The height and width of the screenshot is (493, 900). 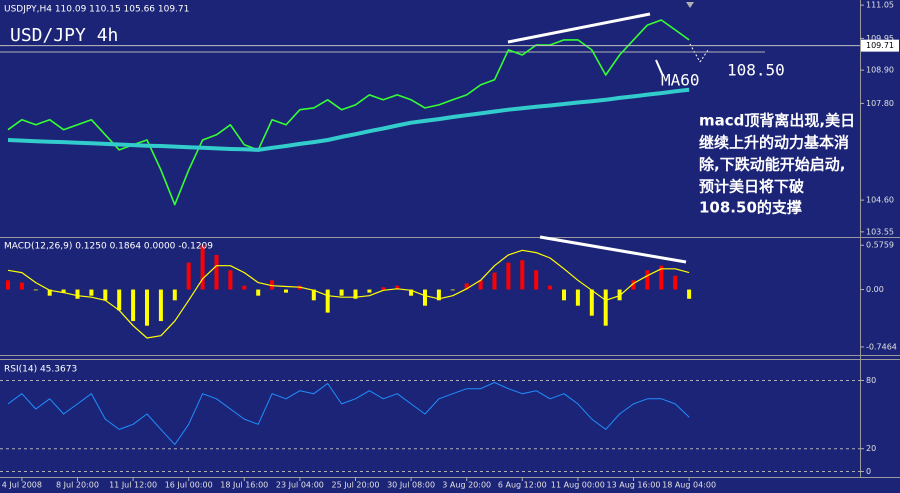 What do you see at coordinates (522, 485) in the screenshot?
I see `x-tick-label: 6 Aug 12:00` at bounding box center [522, 485].